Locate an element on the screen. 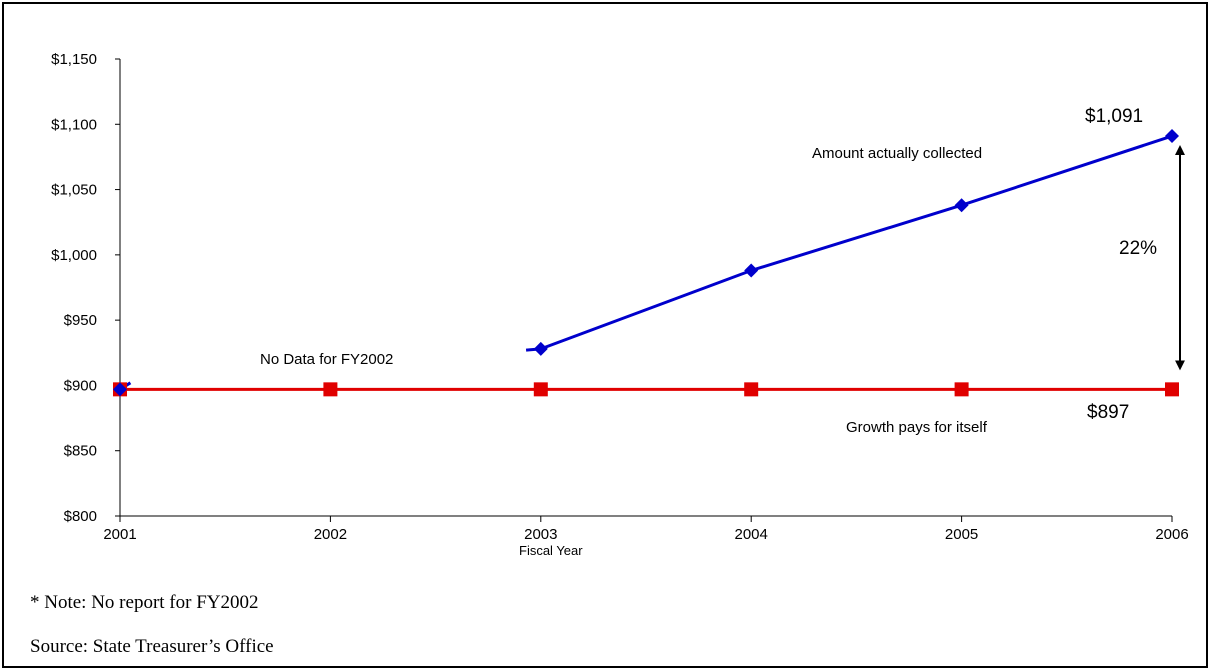 This screenshot has width=1212, height=671. gap-percent-label: 22% is located at coordinates (1138, 248).